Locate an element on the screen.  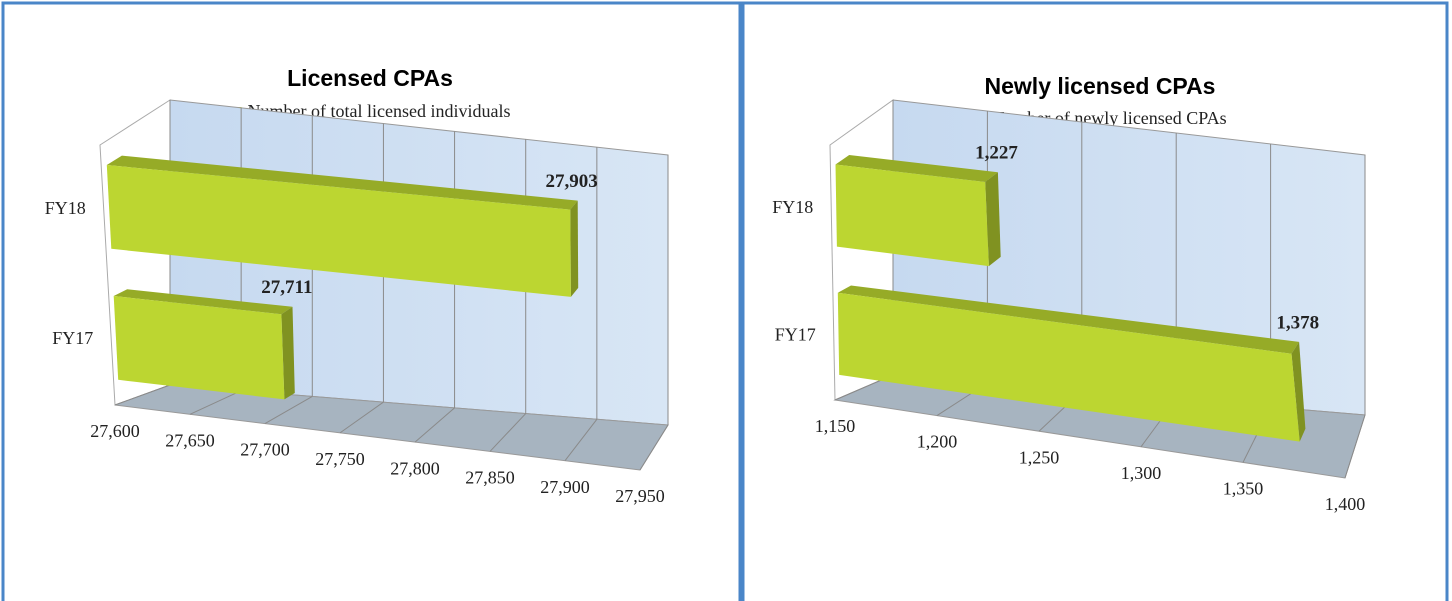
x-tick-label: 27,700 is located at coordinates (265, 450).